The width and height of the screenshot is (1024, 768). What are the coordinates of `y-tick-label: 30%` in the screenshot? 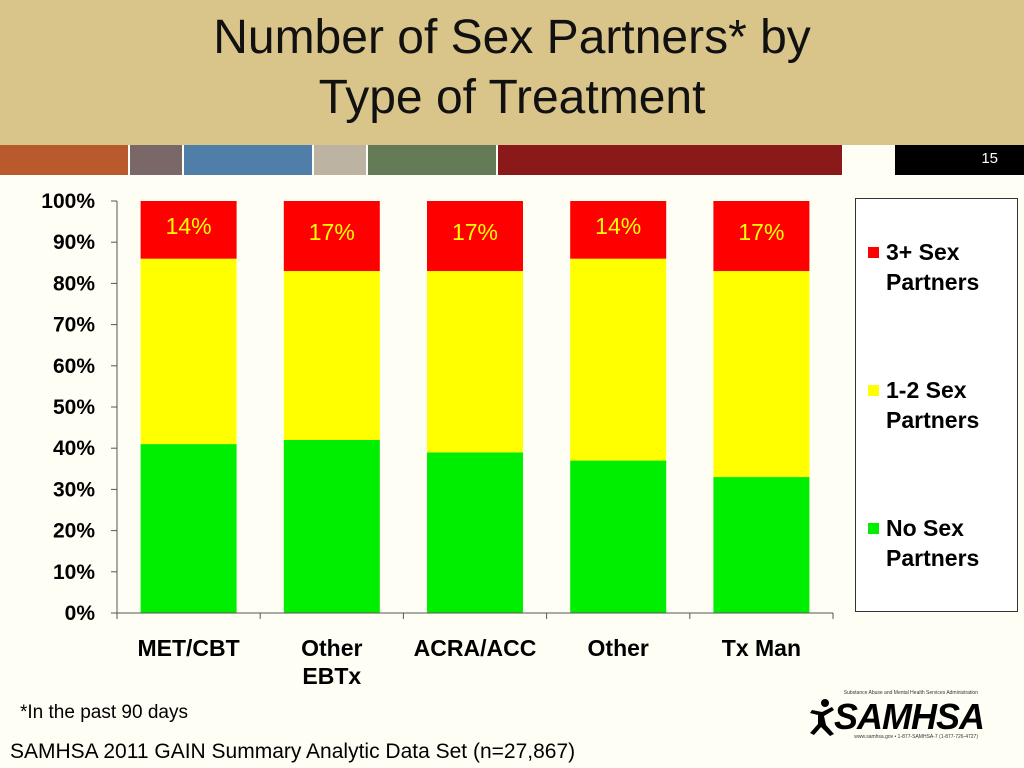 It's located at (74, 489).